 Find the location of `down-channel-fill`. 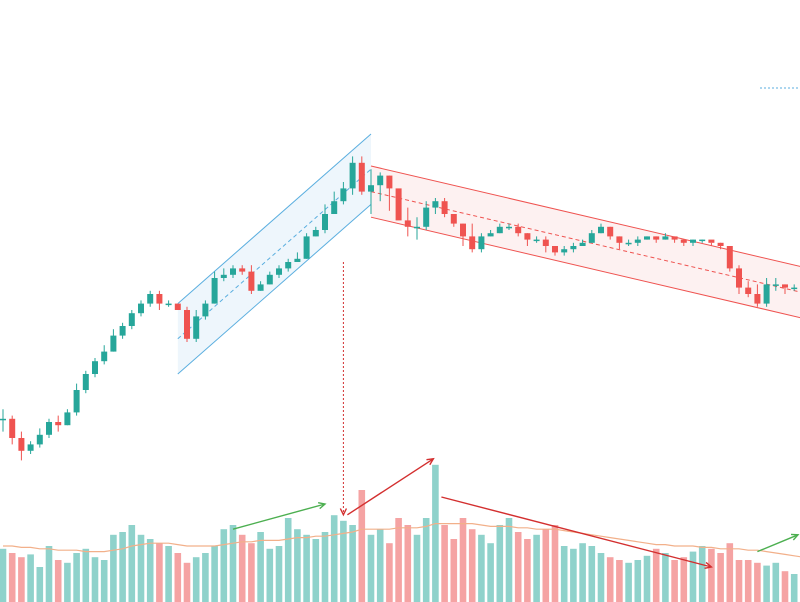

down-channel-fill is located at coordinates (585, 242).